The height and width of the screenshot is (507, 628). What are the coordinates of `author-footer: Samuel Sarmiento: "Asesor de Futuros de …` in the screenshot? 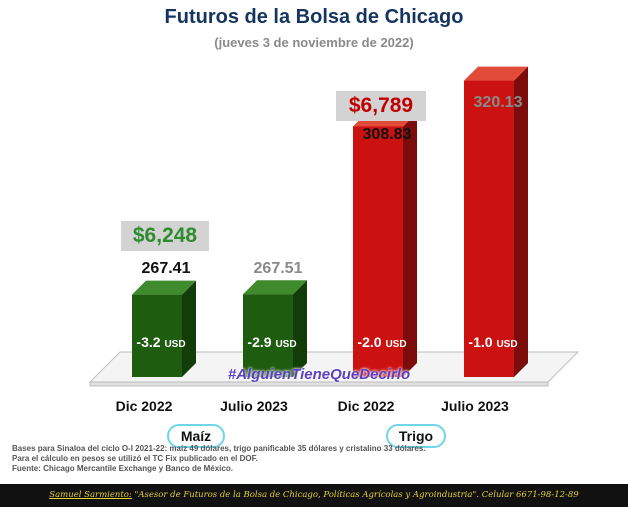 It's located at (314, 495).